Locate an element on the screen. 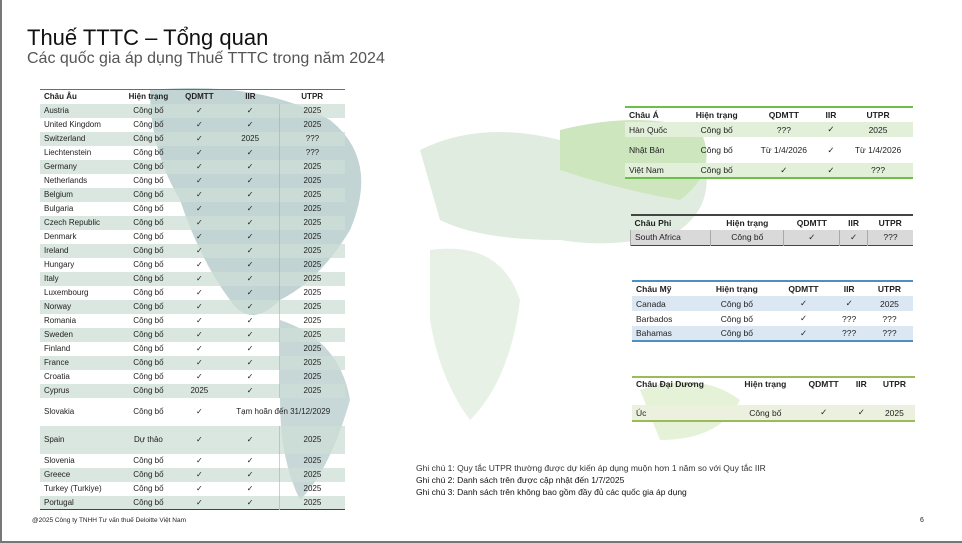 The height and width of the screenshot is (543, 962). table-row: Việt Nam Công bố ✓ ✓??? is located at coordinates (769, 170).